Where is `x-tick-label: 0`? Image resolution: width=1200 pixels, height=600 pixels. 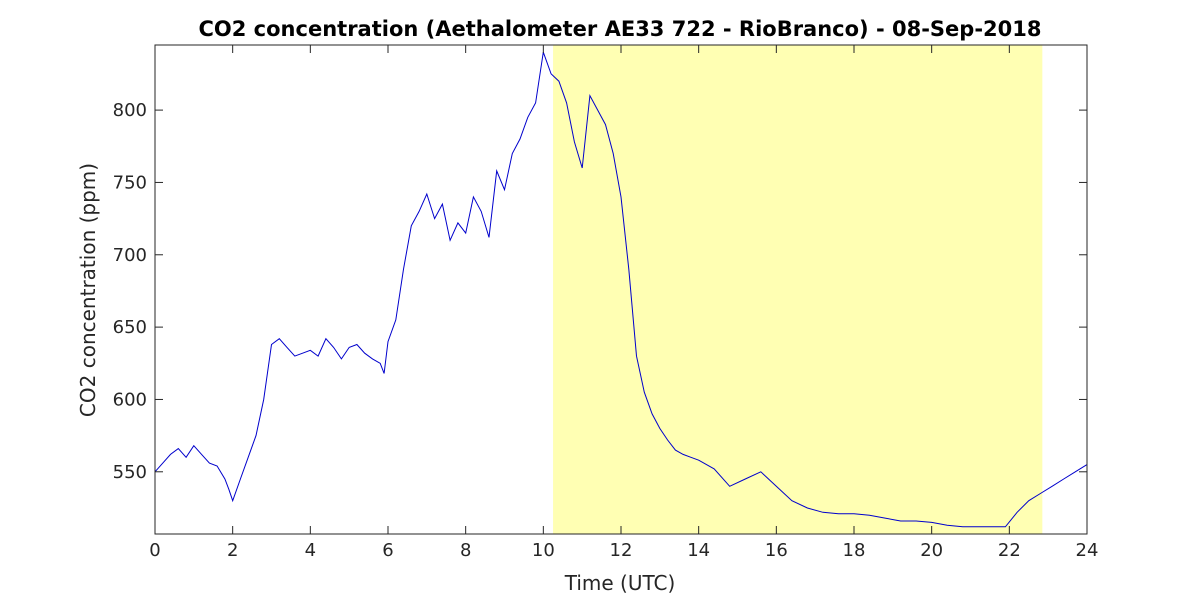 x-tick-label: 0 is located at coordinates (154, 550).